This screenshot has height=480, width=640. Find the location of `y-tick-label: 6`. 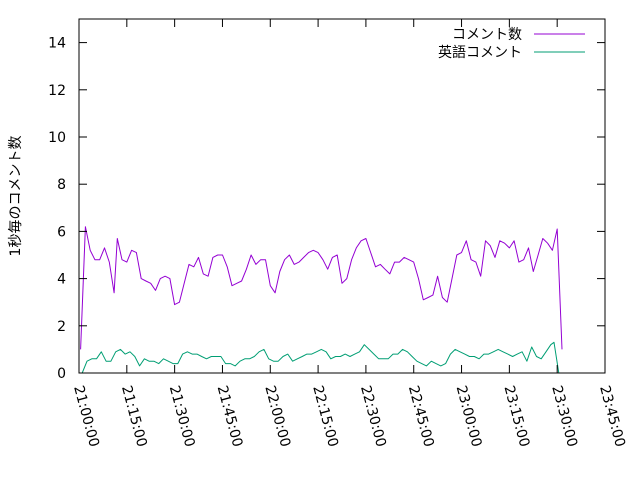

y-tick-label: 6 is located at coordinates (61, 232).